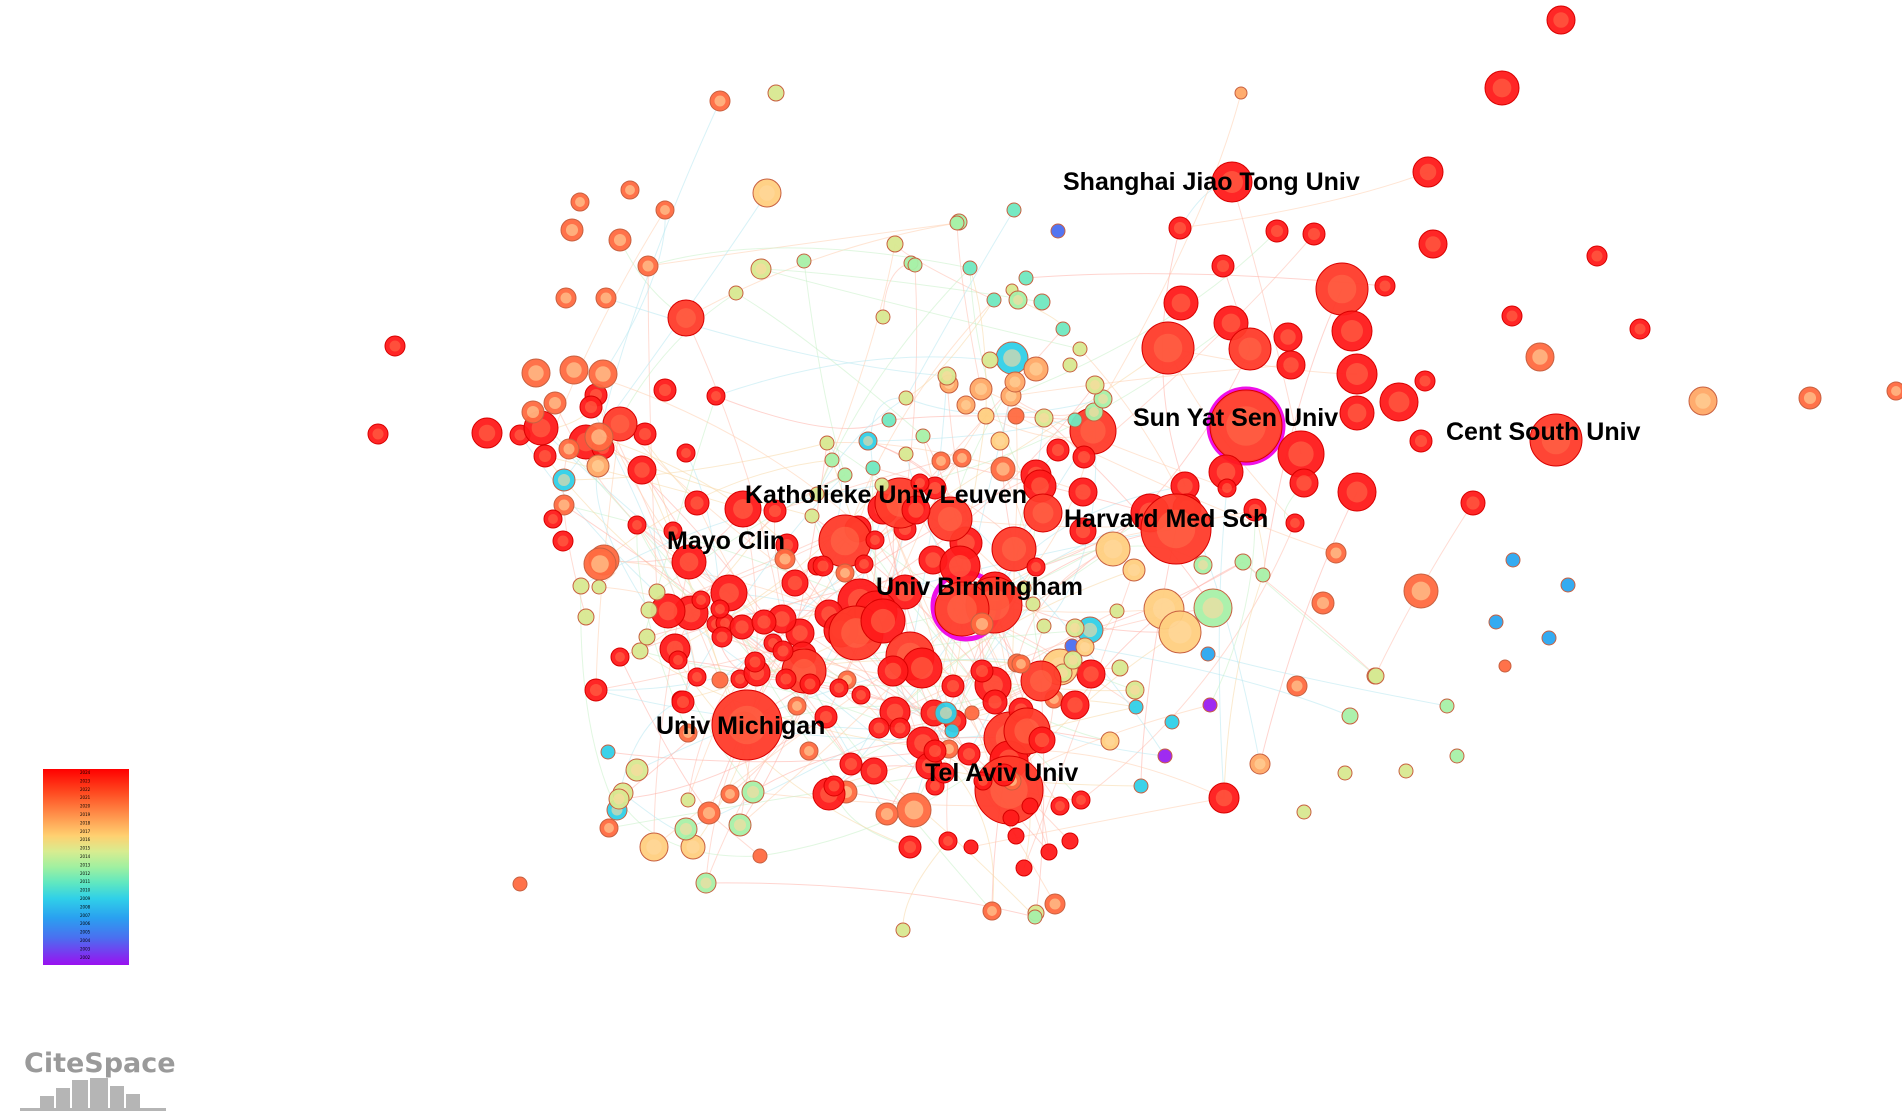 The height and width of the screenshot is (1114, 1902). I want to click on legend-year-label: 2002, so click(85, 957).